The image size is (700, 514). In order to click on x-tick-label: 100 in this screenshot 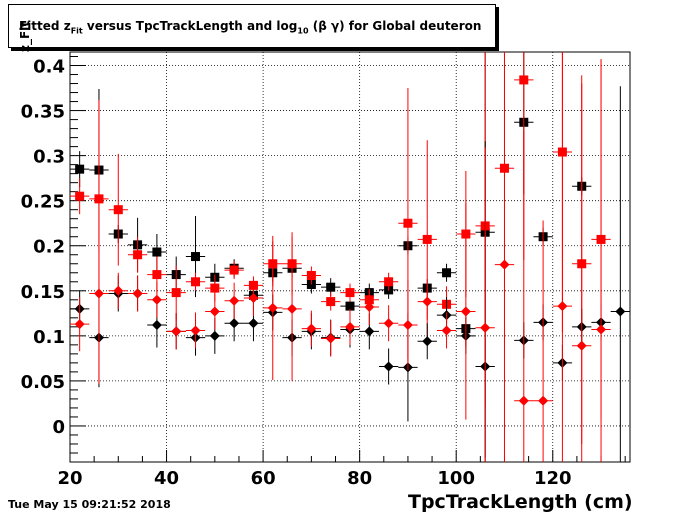, I will do `click(456, 478)`.